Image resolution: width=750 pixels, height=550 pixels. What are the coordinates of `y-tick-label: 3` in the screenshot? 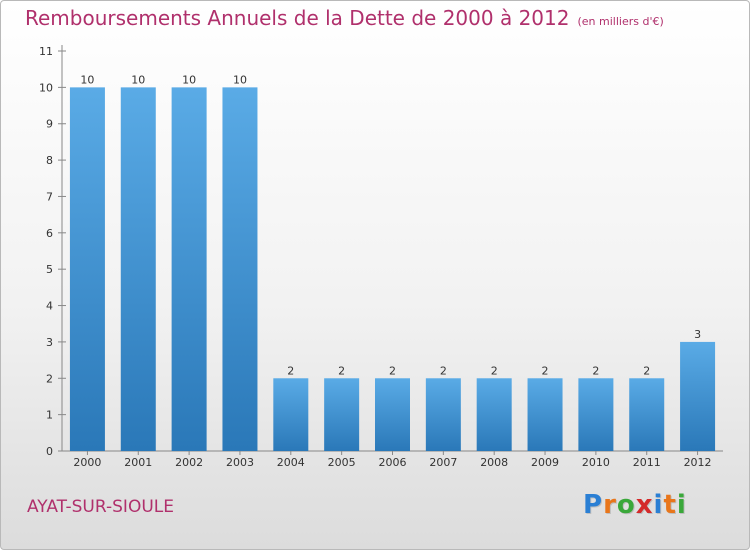 It's located at (49, 342).